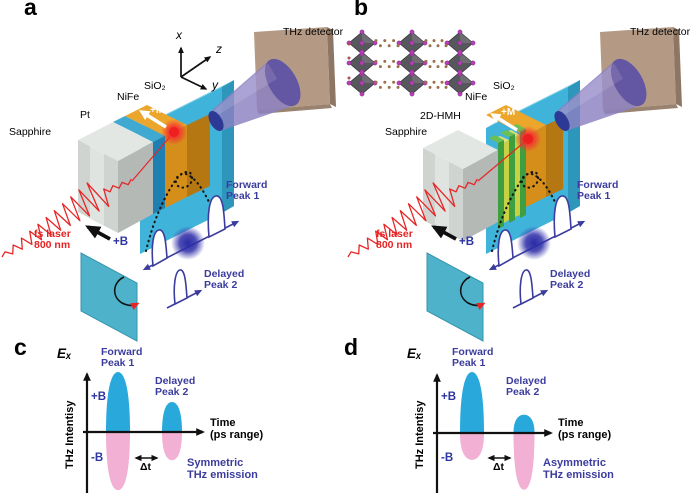 This screenshot has width=700, height=493. I want to click on delayed-peak-label-a-2: Peak 2, so click(221, 285).